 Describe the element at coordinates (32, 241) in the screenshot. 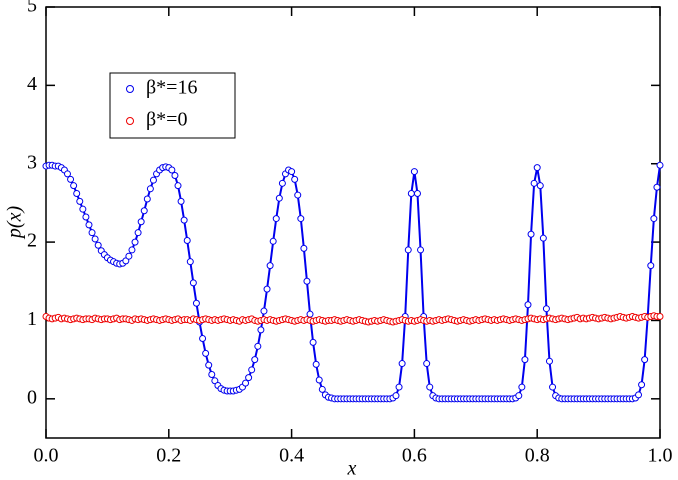

I see `y-tick-label: 2` at that location.